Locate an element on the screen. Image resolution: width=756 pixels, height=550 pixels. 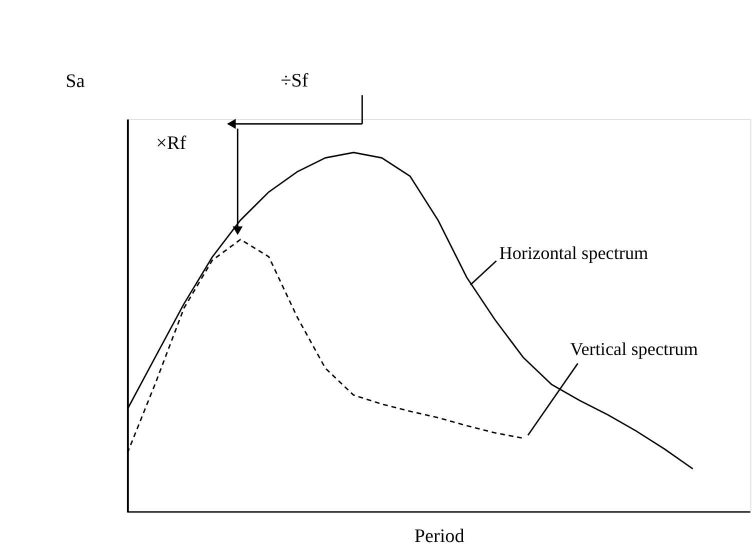
y-axis-title: Sa is located at coordinates (76, 81).